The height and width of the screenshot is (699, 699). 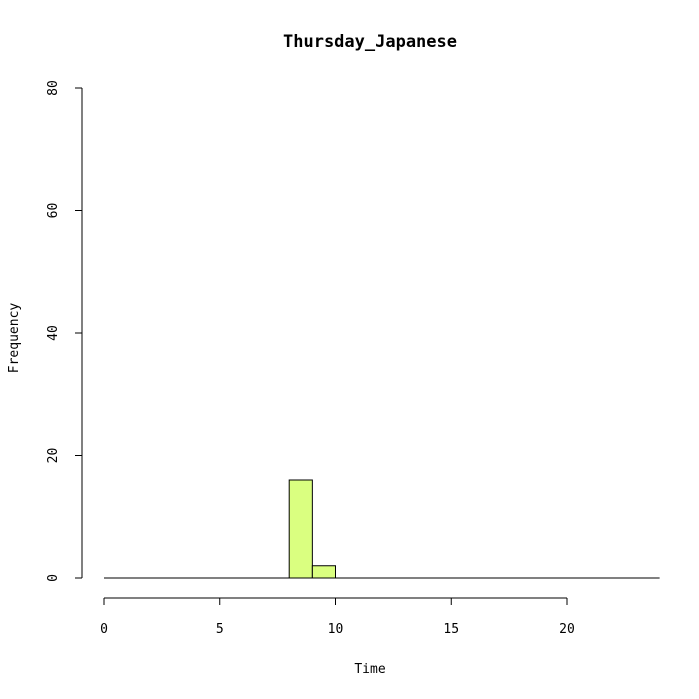 I want to click on y-tick-label: 80, so click(x=53, y=88).